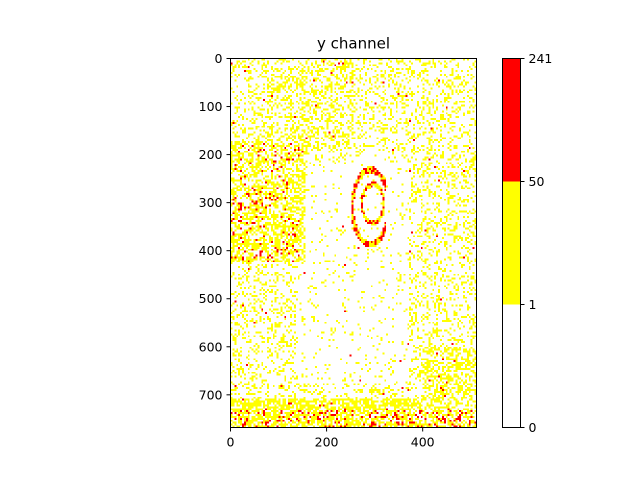 The image size is (640, 480). What do you see at coordinates (211, 106) in the screenshot?
I see `y-tick-label: 100` at bounding box center [211, 106].